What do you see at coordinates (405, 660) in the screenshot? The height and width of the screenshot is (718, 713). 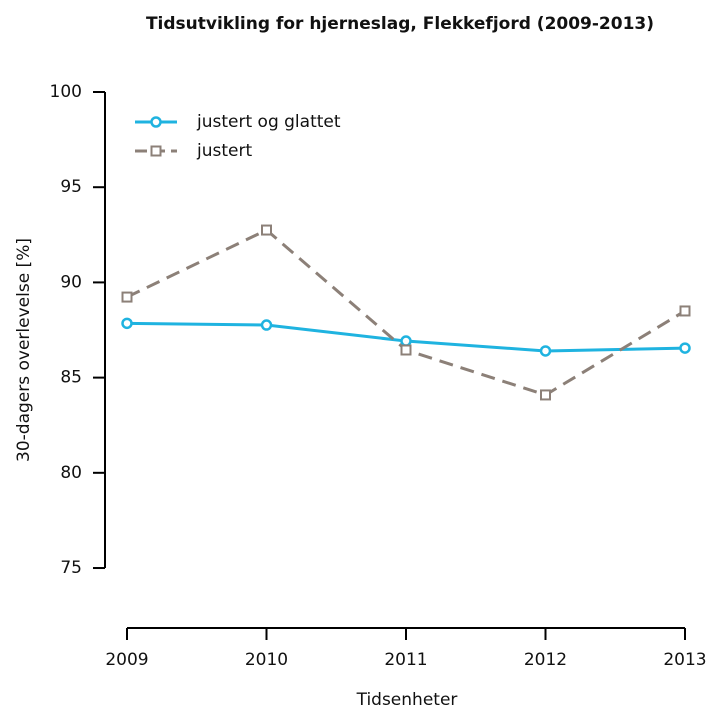 I see `x-tick-label: 2011` at bounding box center [405, 660].